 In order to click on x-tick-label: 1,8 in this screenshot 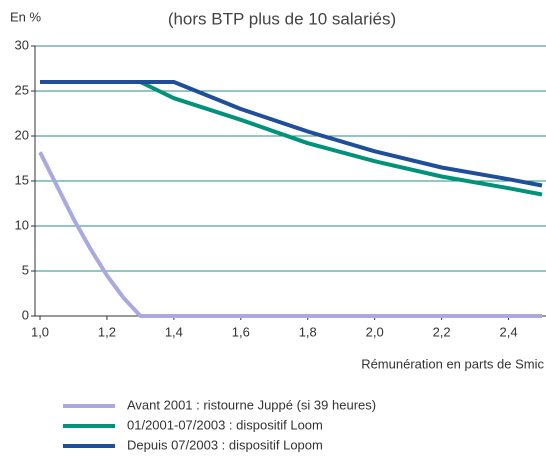, I will do `click(308, 331)`.